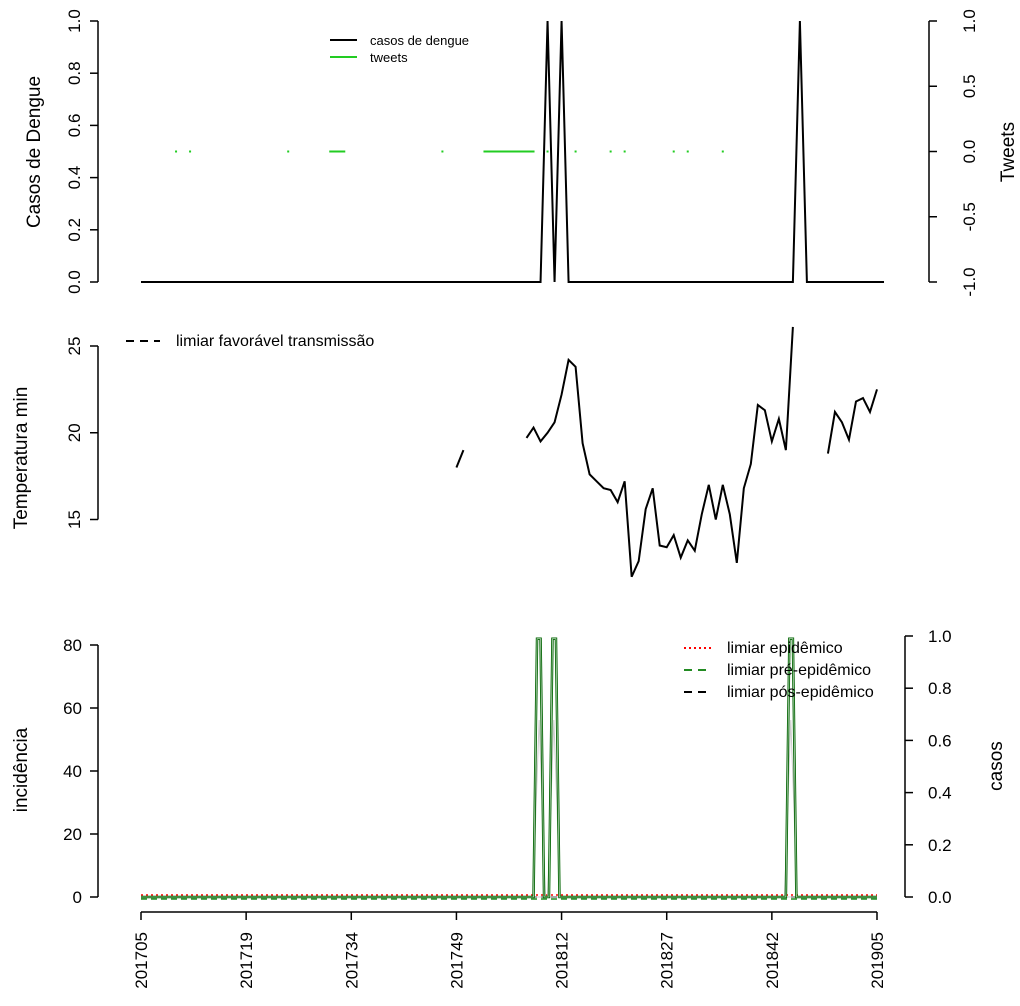  What do you see at coordinates (800, 692) in the screenshot?
I see `p3-legend-label-post-epidemic: limiar pós-epidêmico` at bounding box center [800, 692].